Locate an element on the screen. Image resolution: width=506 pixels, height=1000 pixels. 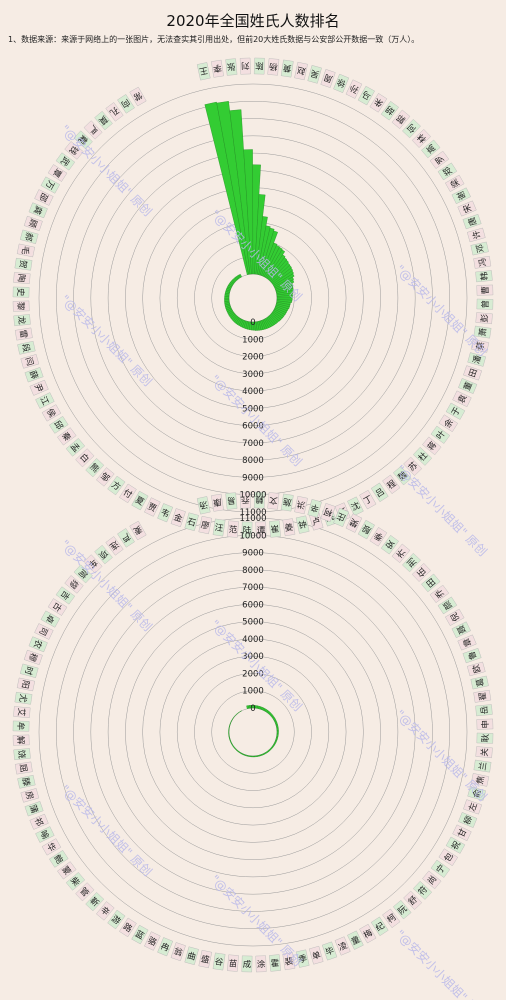
category-label: 覃 is located at coordinates (57, 173).